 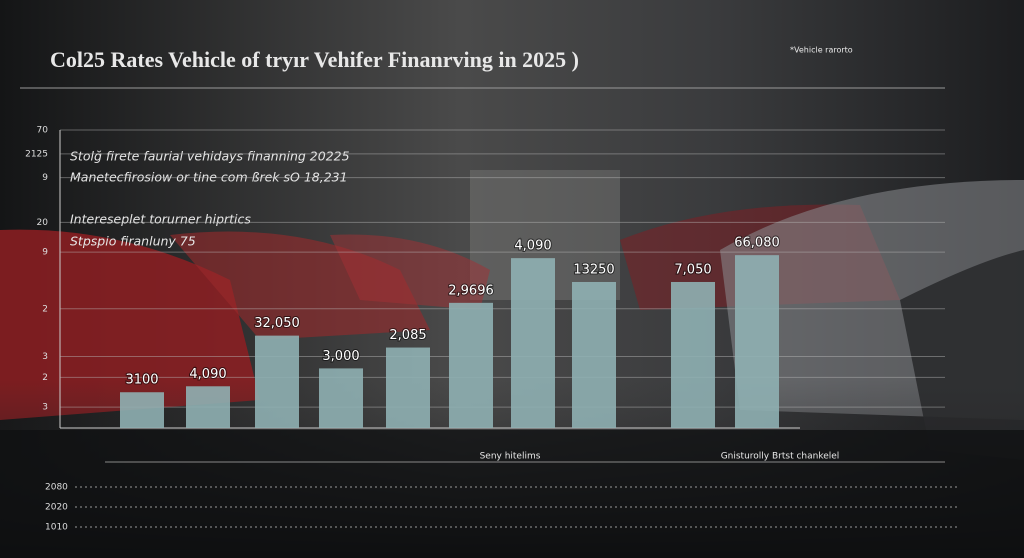 What do you see at coordinates (36, 154) in the screenshot?
I see `y-tick-label: 2125` at bounding box center [36, 154].